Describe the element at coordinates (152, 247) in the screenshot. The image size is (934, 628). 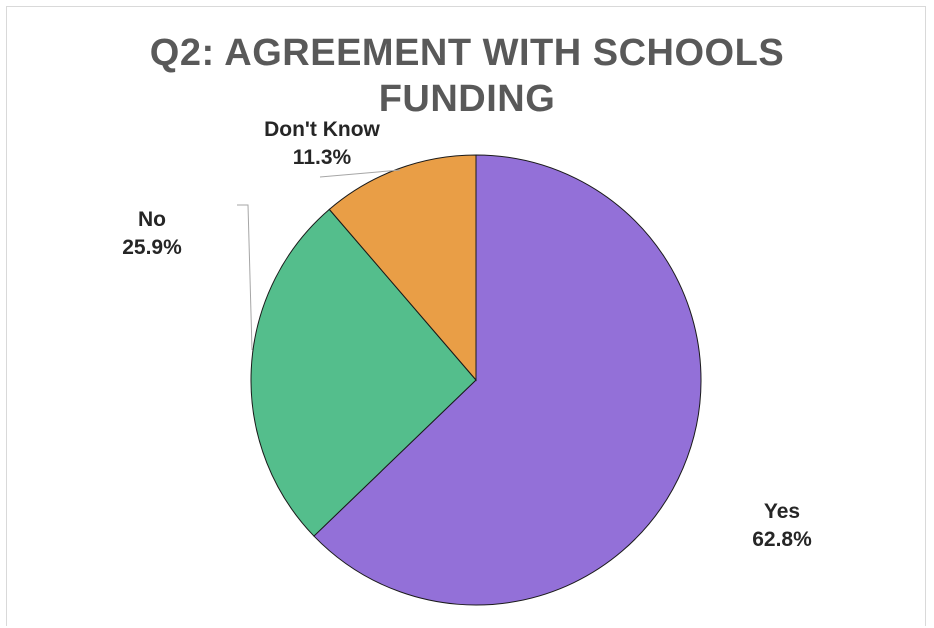
I see `slice-value-no: 25.9%` at that location.